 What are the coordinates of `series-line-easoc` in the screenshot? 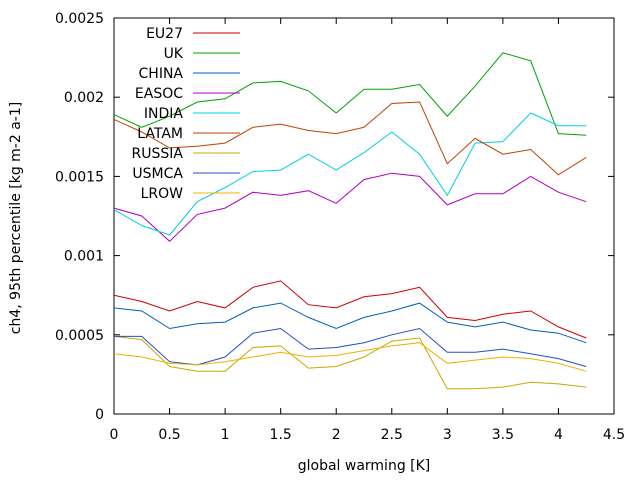 It's located at (350, 207).